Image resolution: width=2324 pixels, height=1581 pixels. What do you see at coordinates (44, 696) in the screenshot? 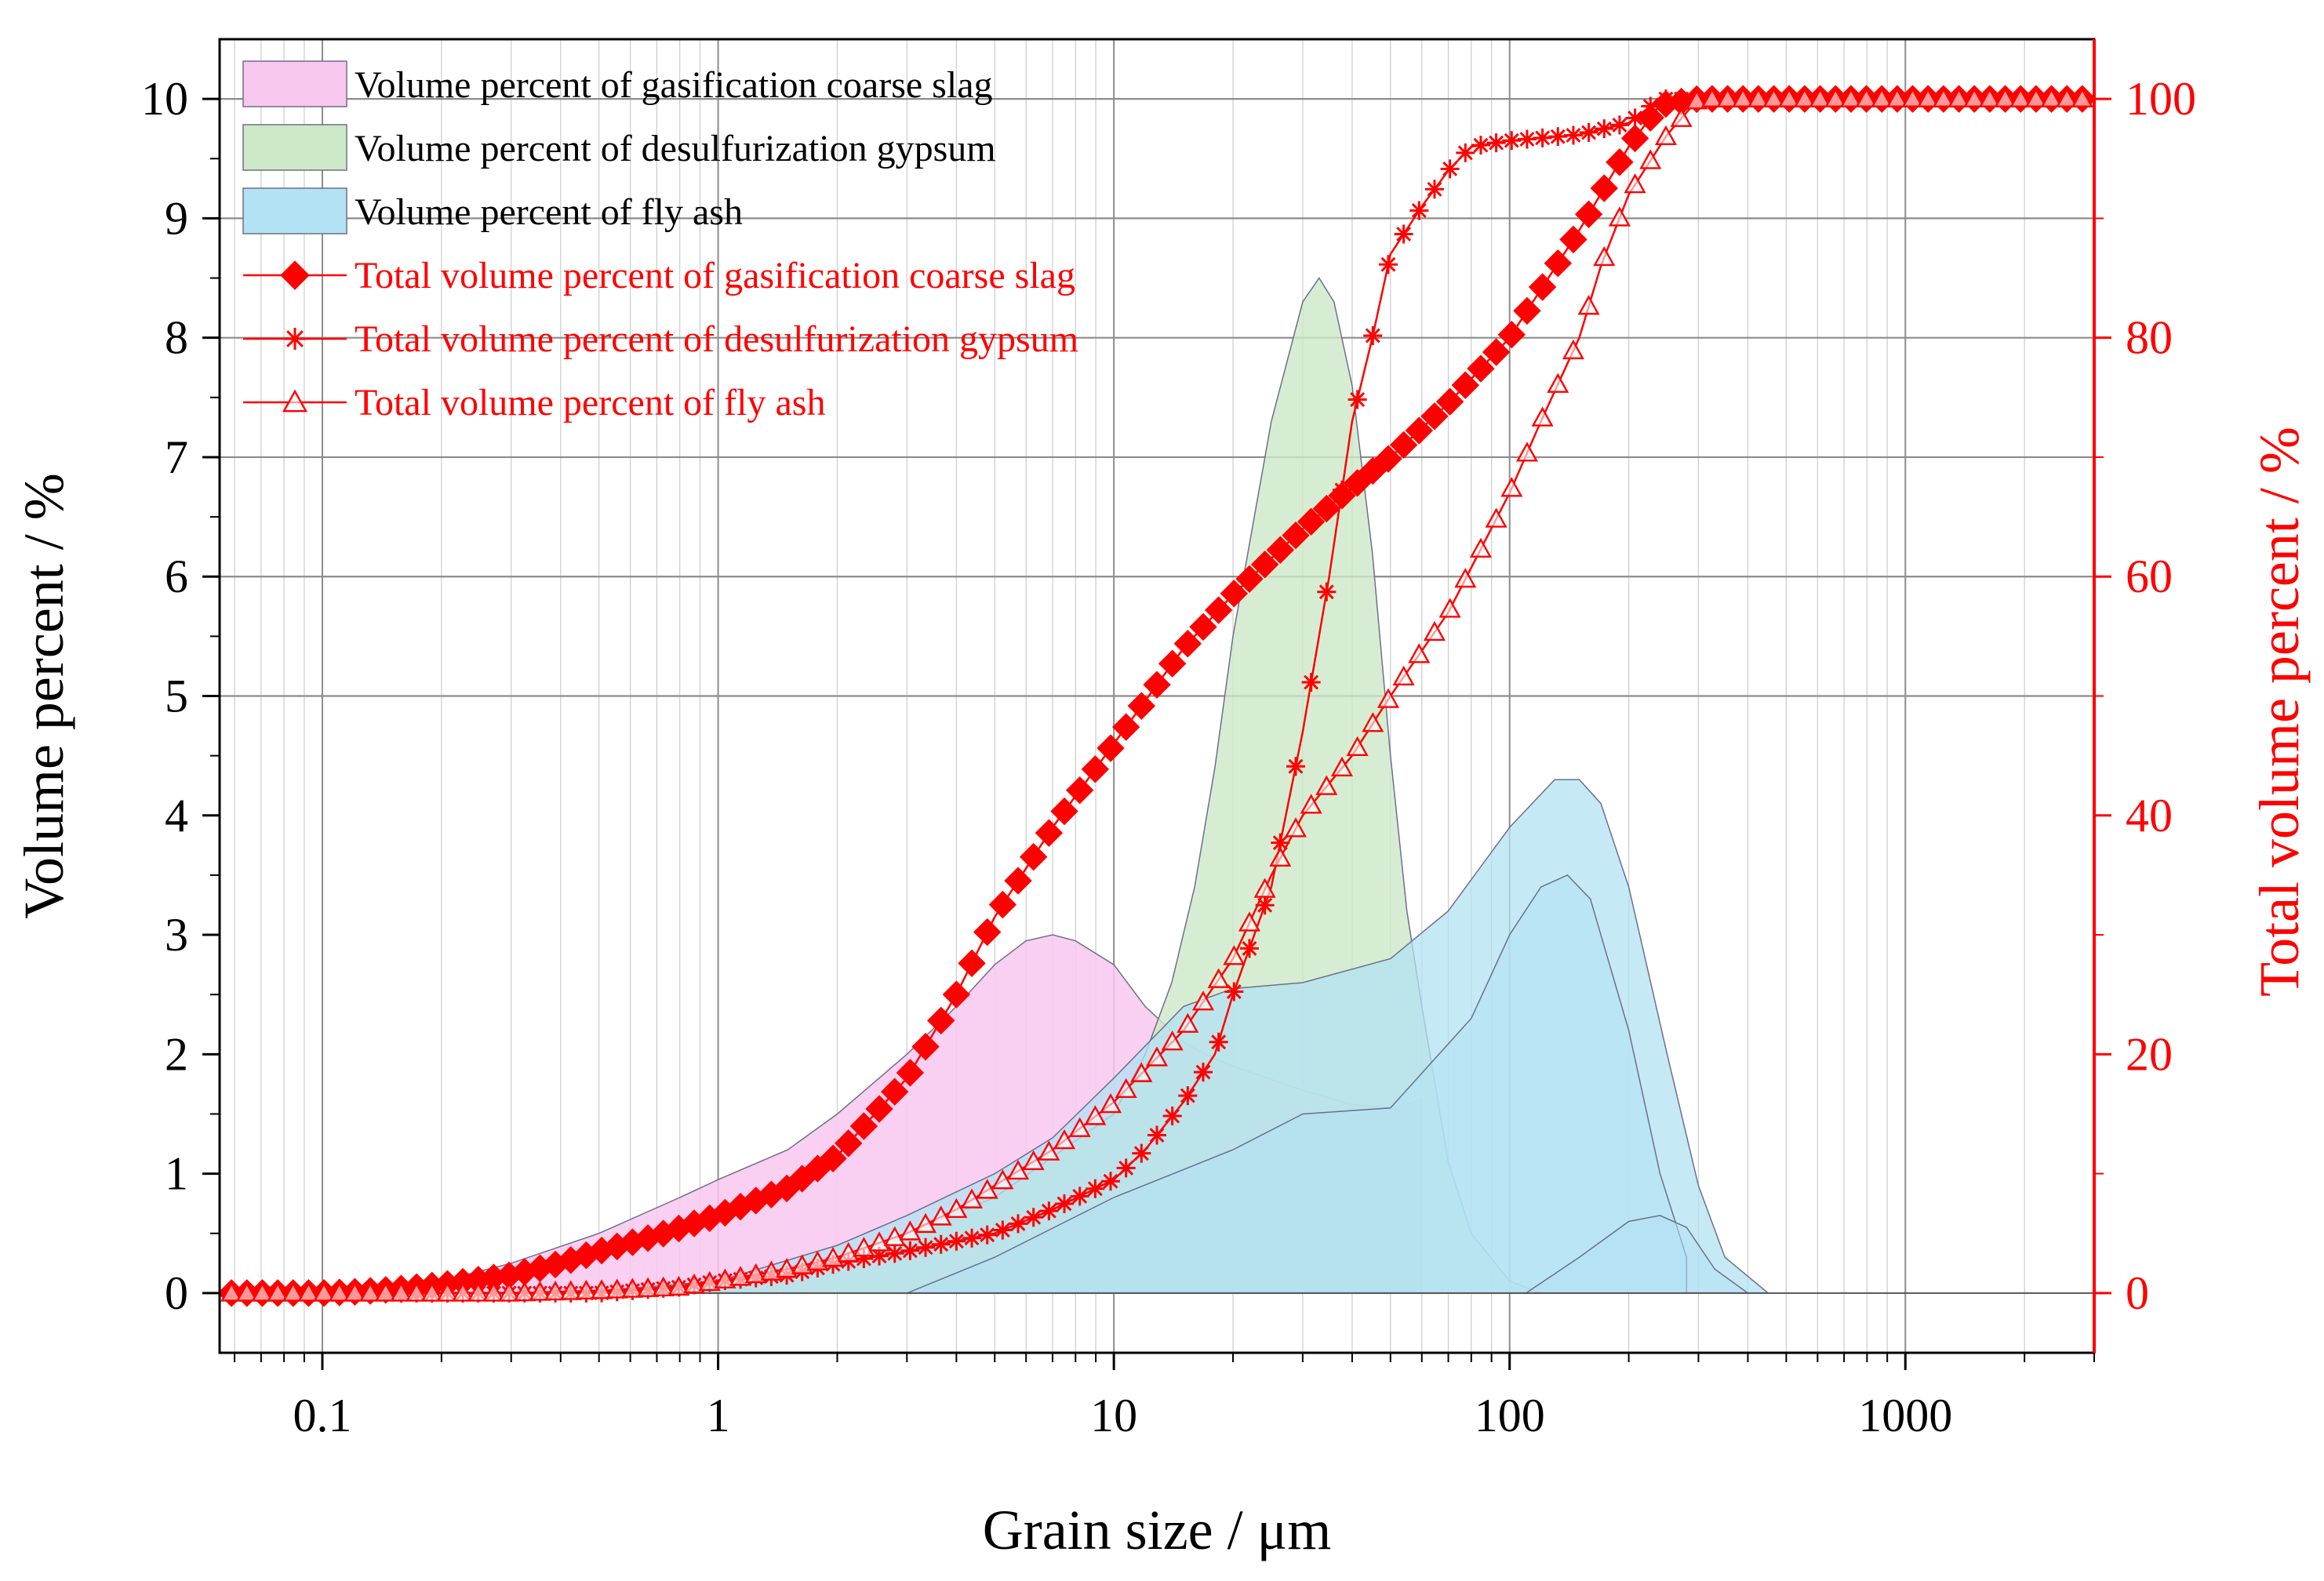
I see `y-left-axis-title: Volume percent / %` at bounding box center [44, 696].